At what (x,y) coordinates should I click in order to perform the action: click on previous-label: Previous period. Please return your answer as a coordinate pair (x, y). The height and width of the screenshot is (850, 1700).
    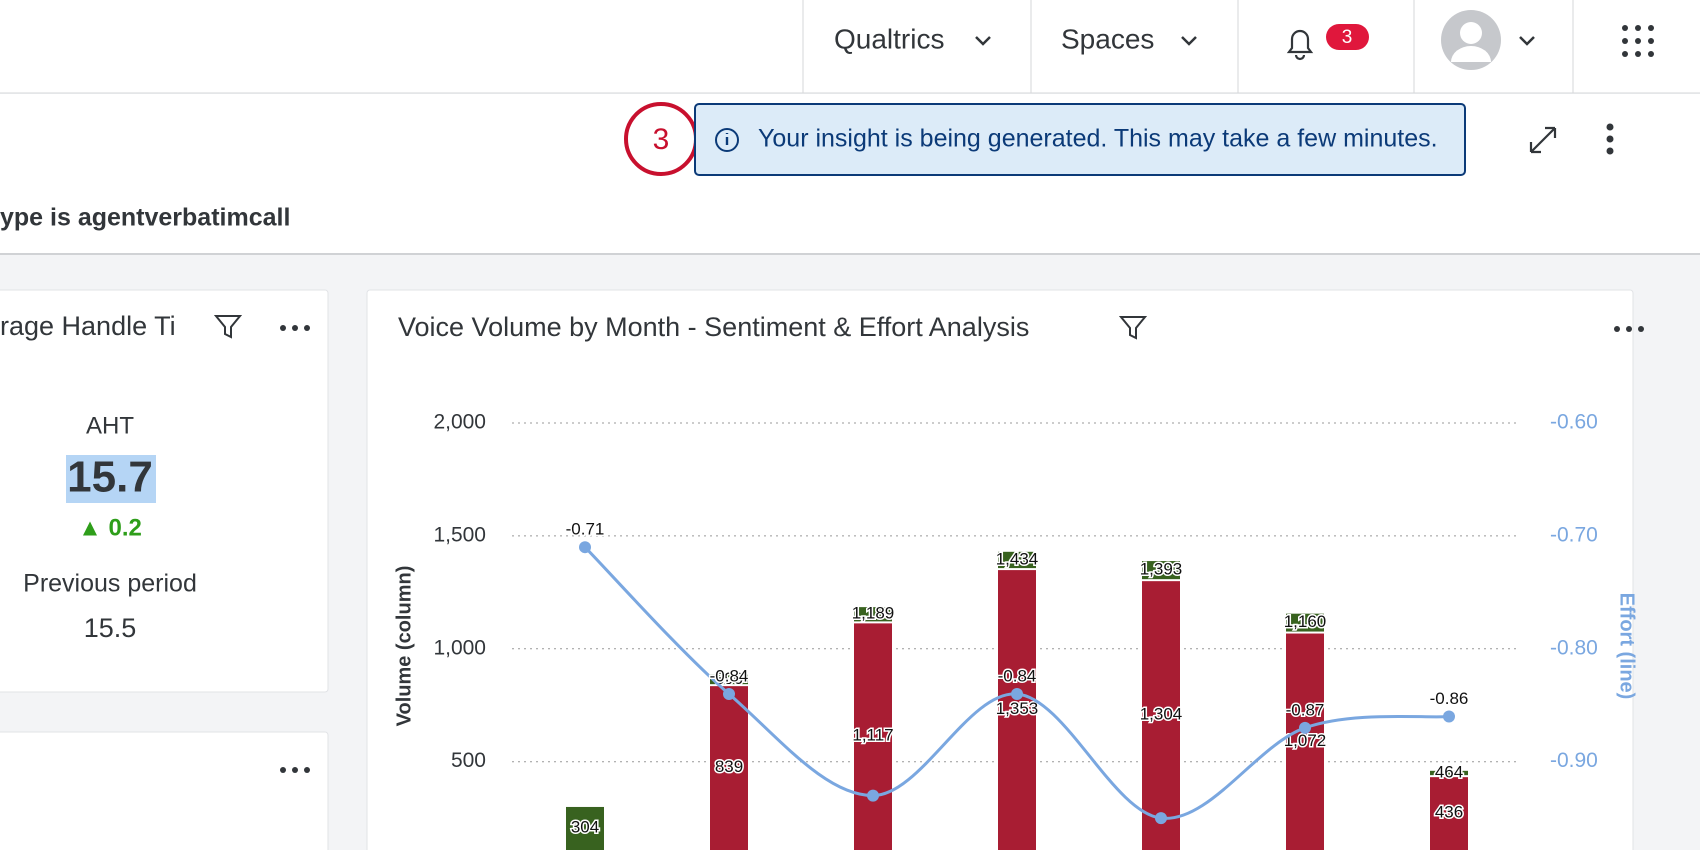
    Looking at the image, I should click on (110, 584).